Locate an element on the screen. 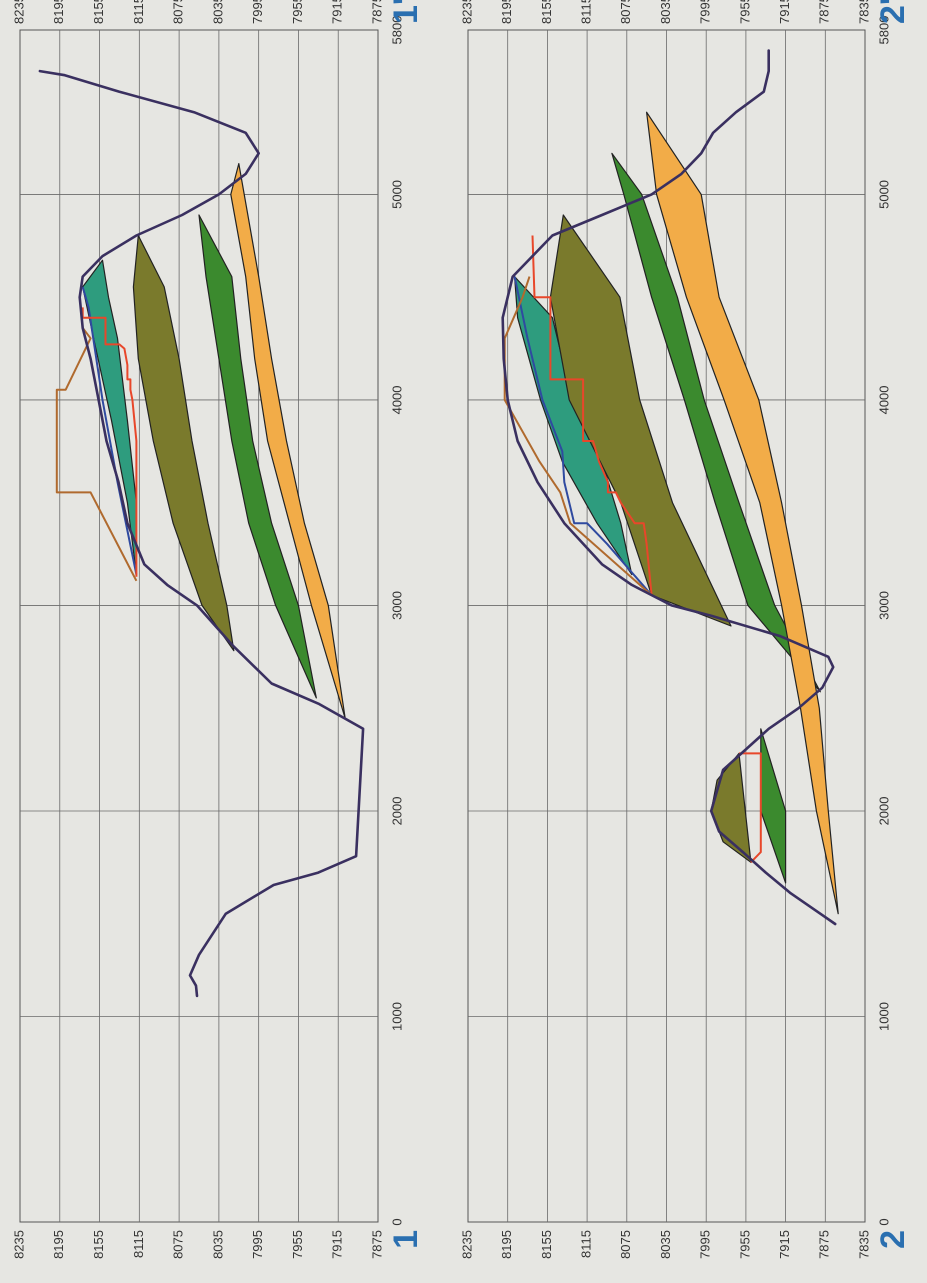  section-start-label: 1 is located at coordinates (406, 1239).